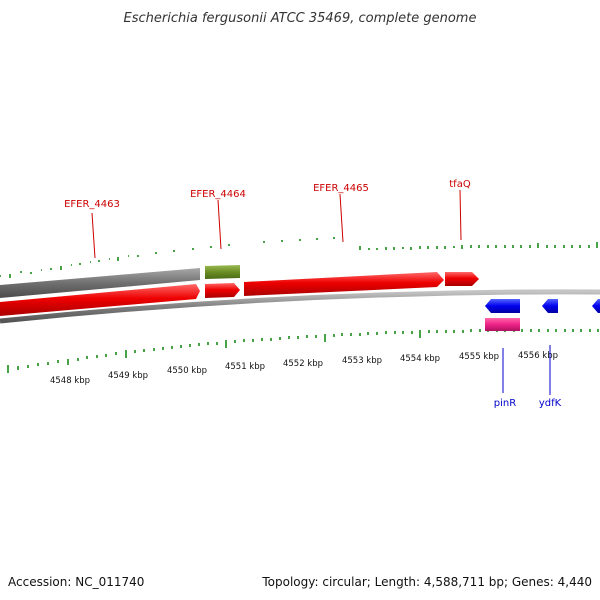 The width and height of the screenshot is (600, 600). Describe the element at coordinates (479, 357) in the screenshot. I see `kbp-label: 4555 kbp` at that location.